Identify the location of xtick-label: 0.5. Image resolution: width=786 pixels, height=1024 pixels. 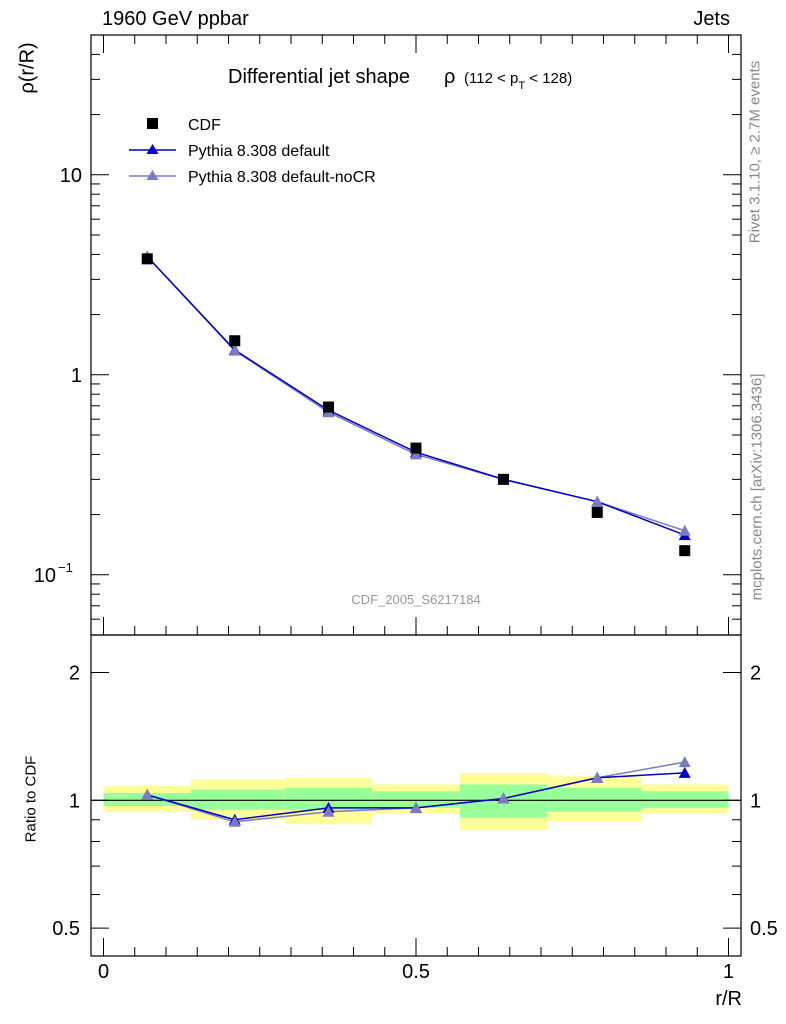
(416, 972).